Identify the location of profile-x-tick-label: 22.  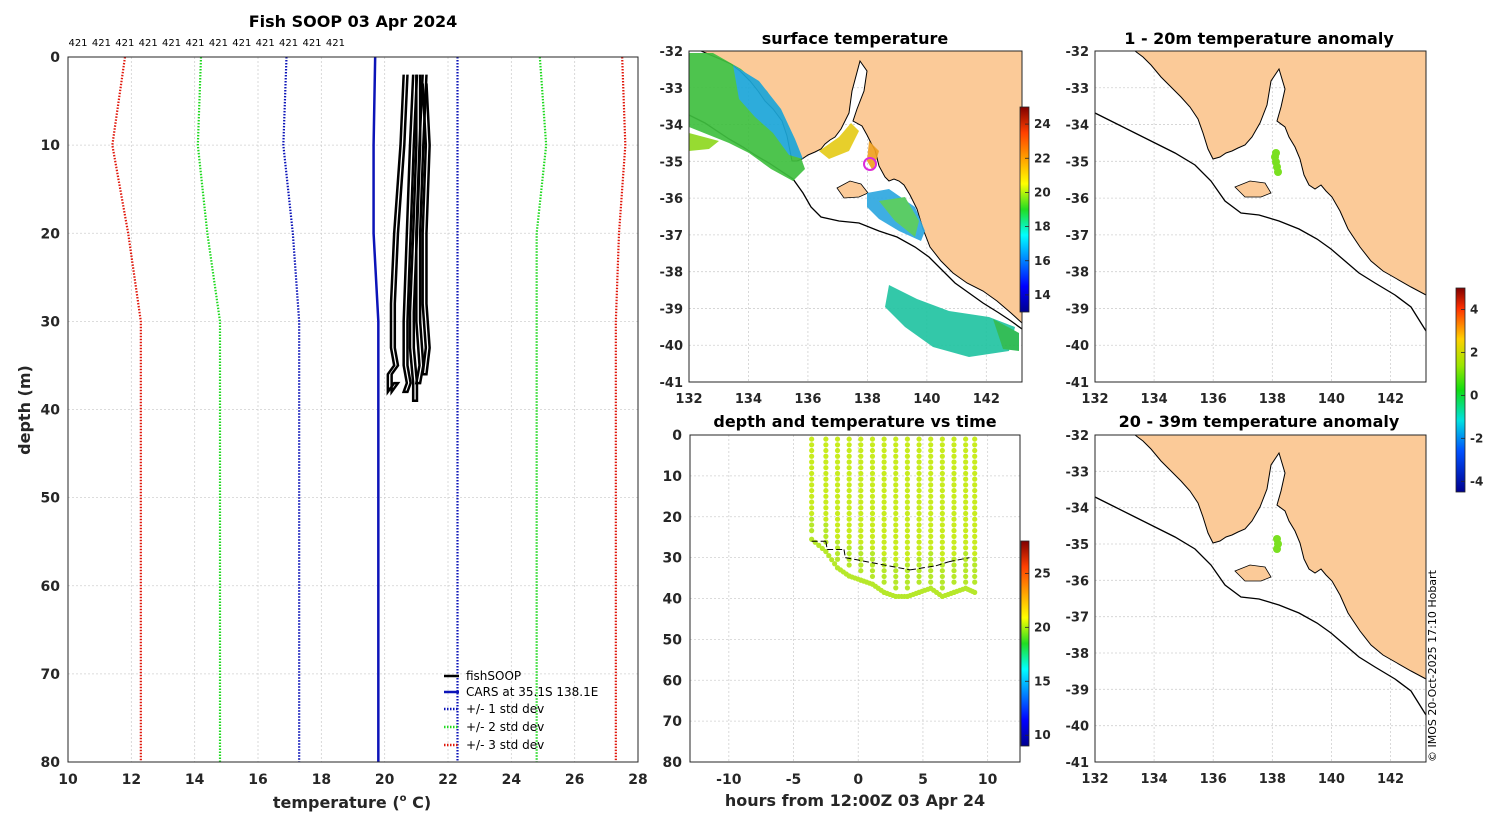
(447, 780).